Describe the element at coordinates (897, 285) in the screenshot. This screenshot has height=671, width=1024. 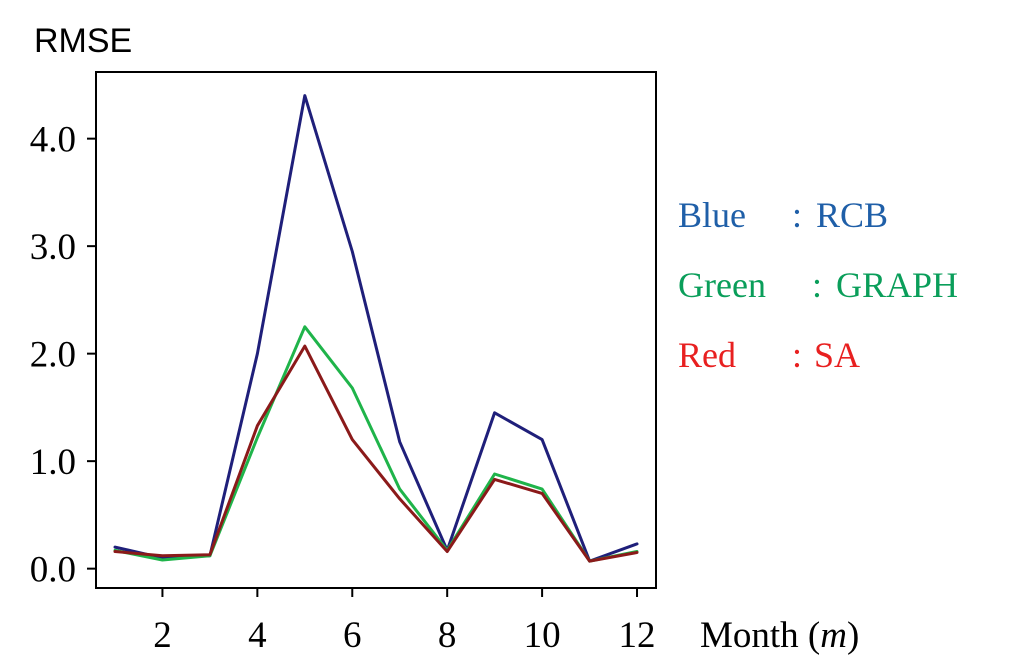
I see `legend-series-green: GRAPH` at that location.